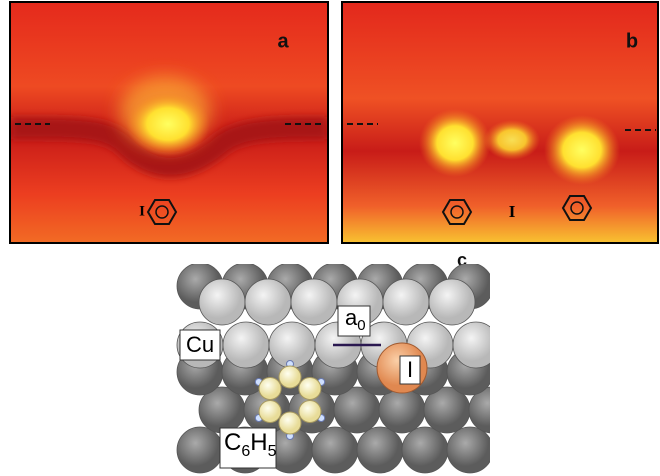 This screenshot has width=660, height=476. I want to click on panel-label: a, so click(283, 41).